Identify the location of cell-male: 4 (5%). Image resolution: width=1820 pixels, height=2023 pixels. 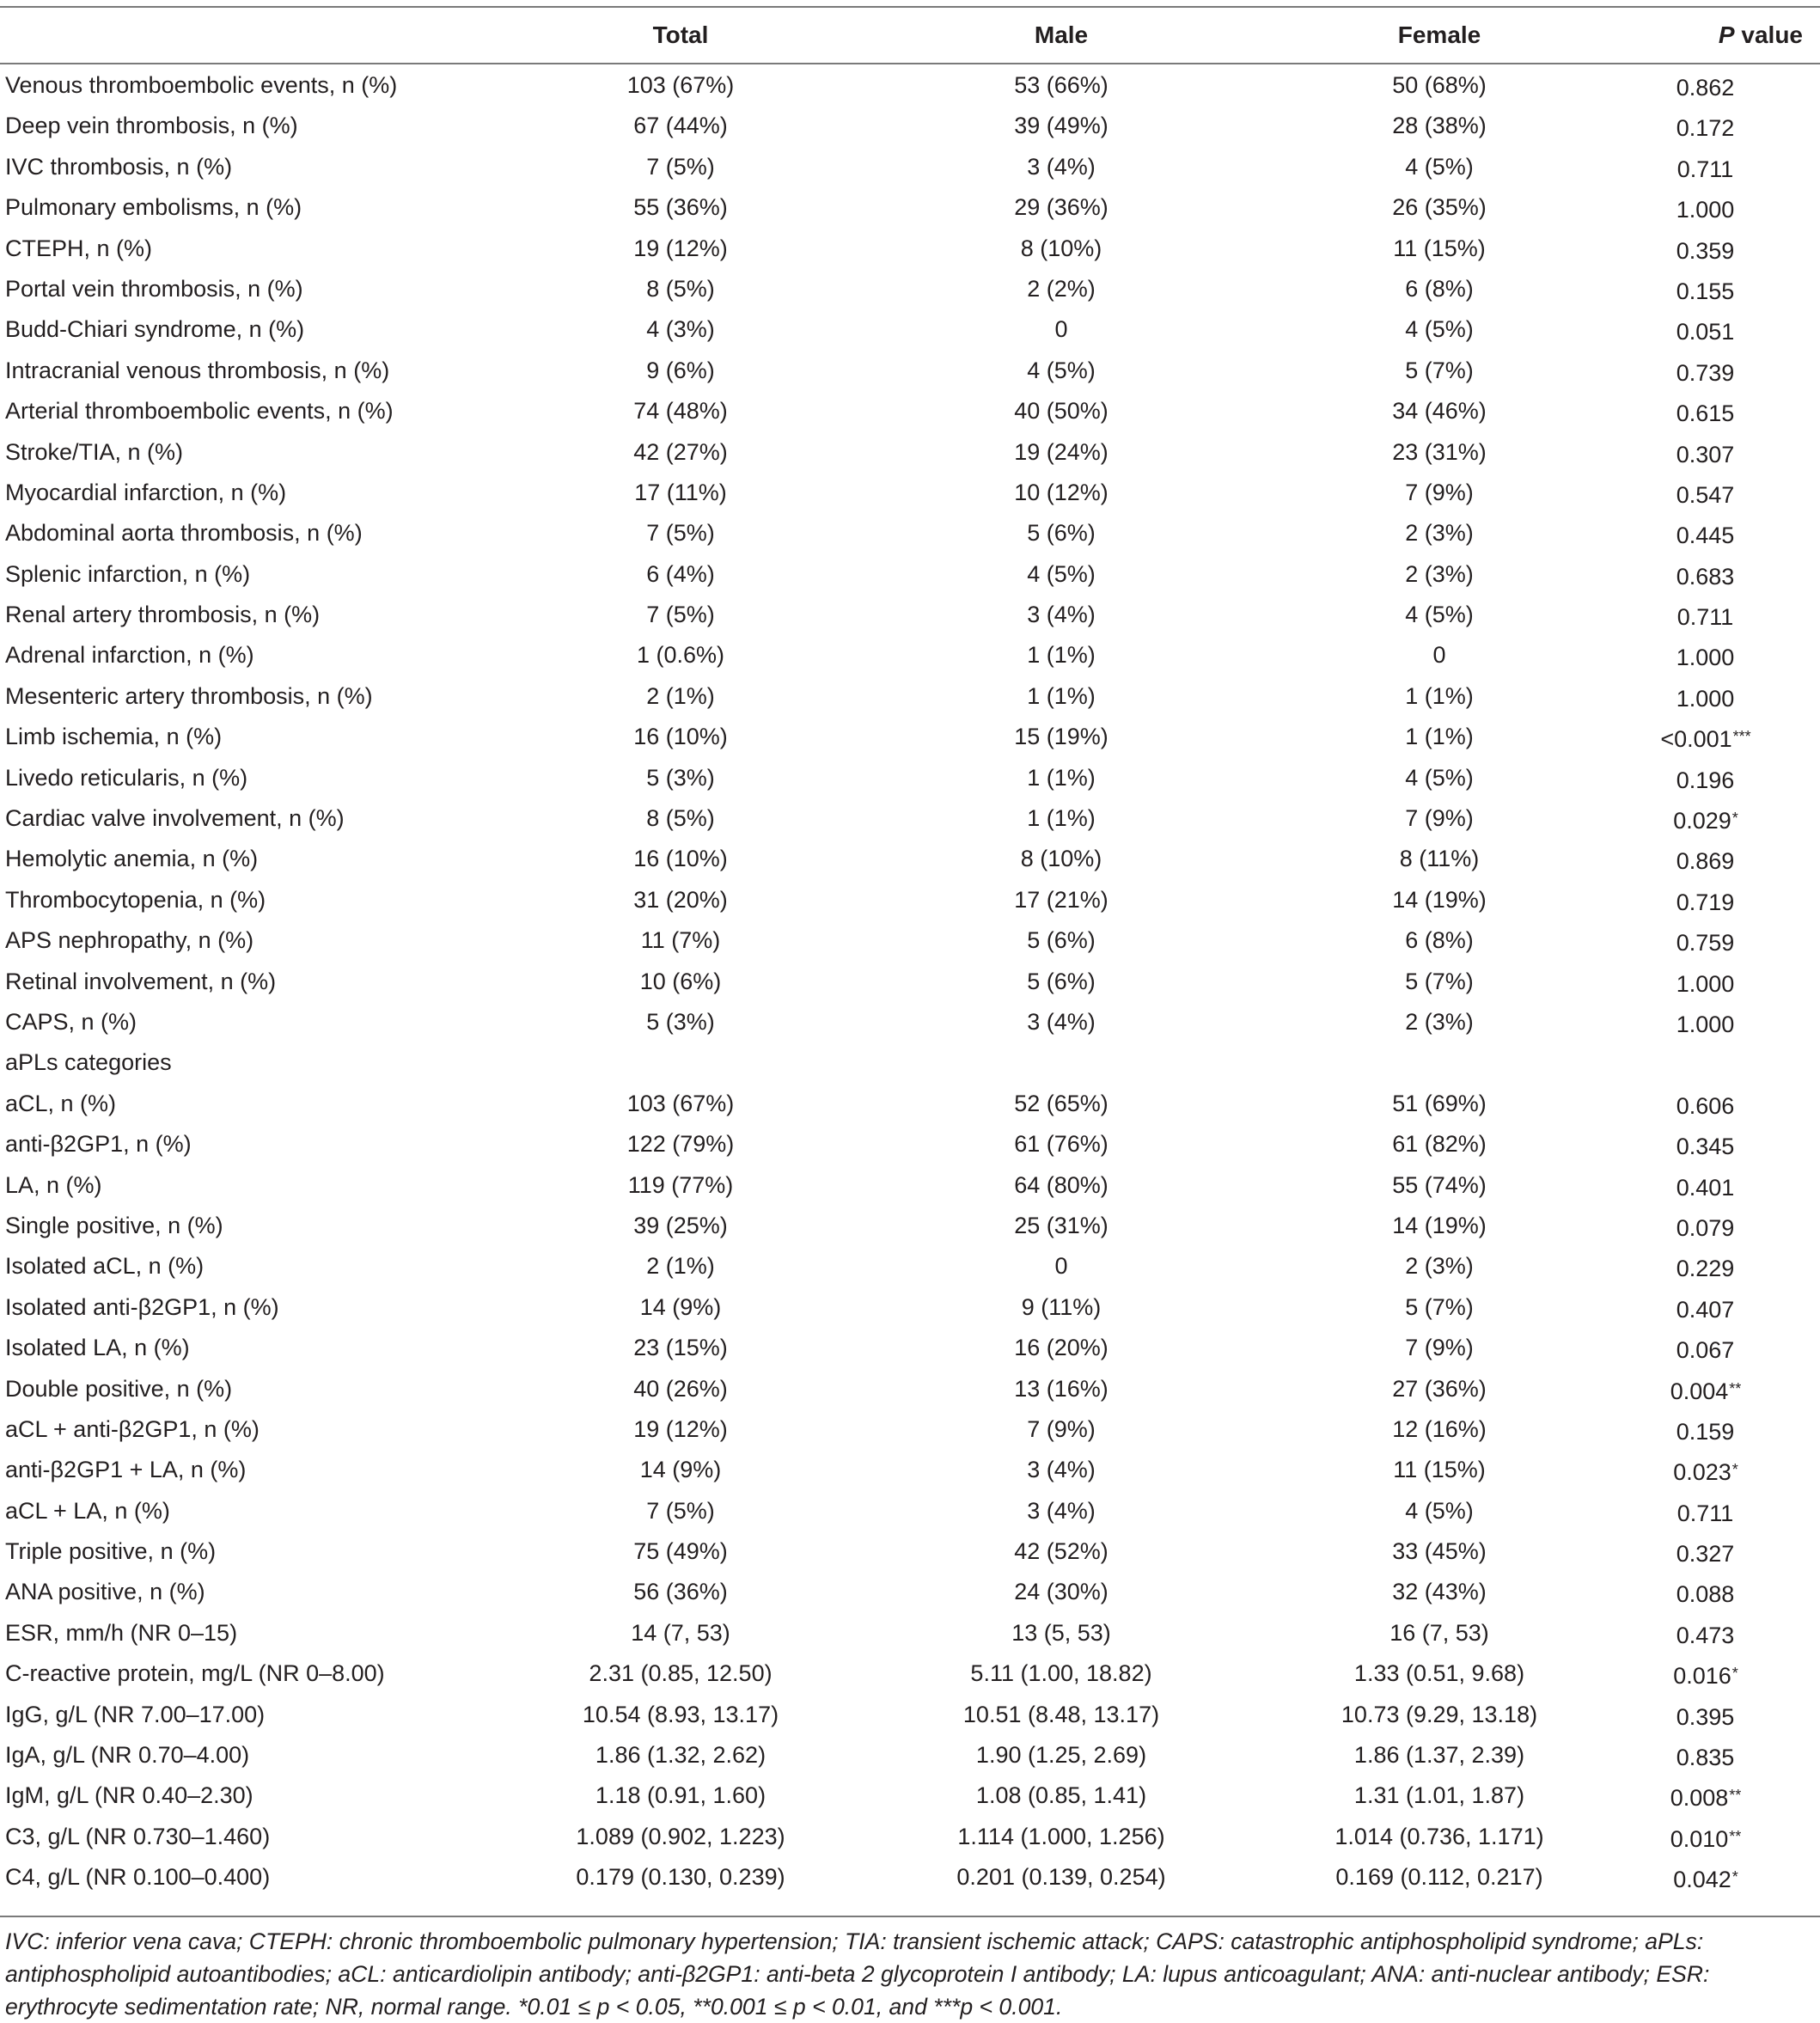
(1062, 573).